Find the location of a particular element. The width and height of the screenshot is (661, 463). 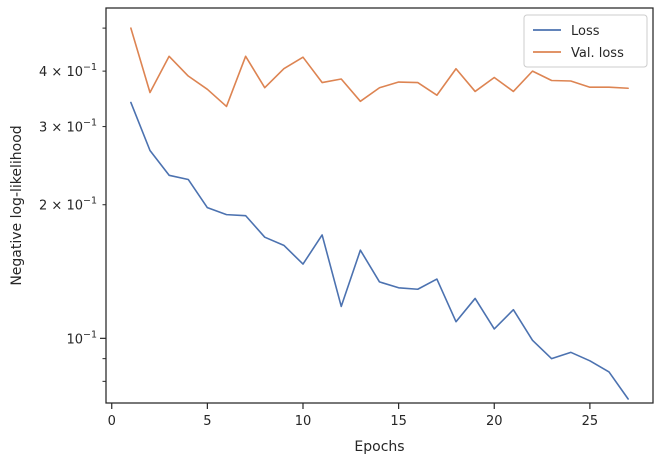

y-axis-title: Negative log-likelihood is located at coordinates (17, 205).